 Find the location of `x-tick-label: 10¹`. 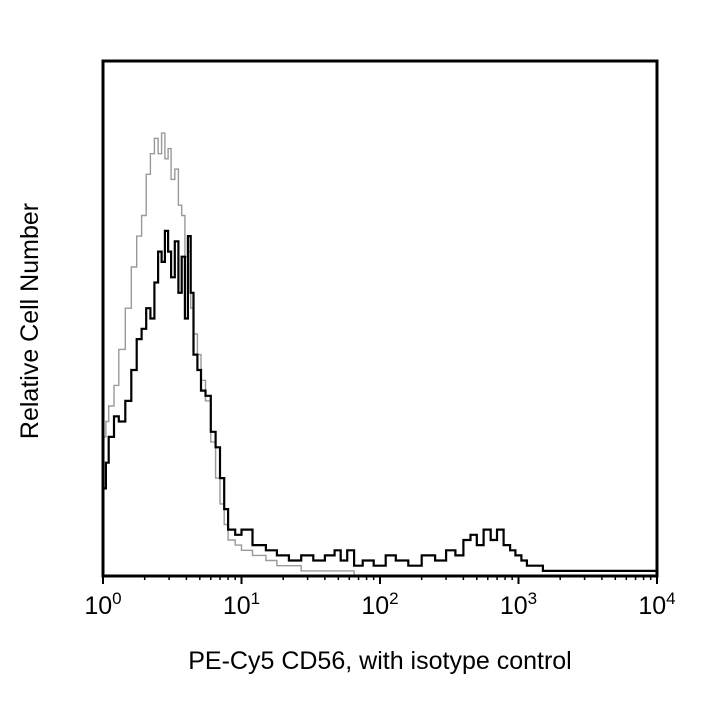

x-tick-label: 10¹ is located at coordinates (241, 604).